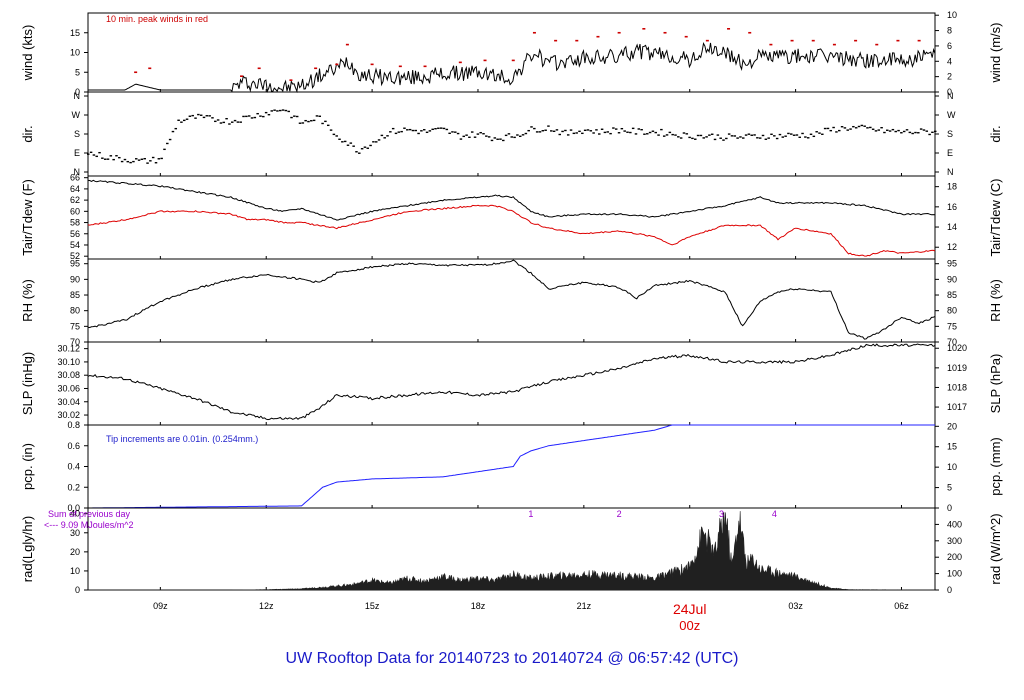  I want to click on wind-right-tick-label: 2, so click(949, 77).